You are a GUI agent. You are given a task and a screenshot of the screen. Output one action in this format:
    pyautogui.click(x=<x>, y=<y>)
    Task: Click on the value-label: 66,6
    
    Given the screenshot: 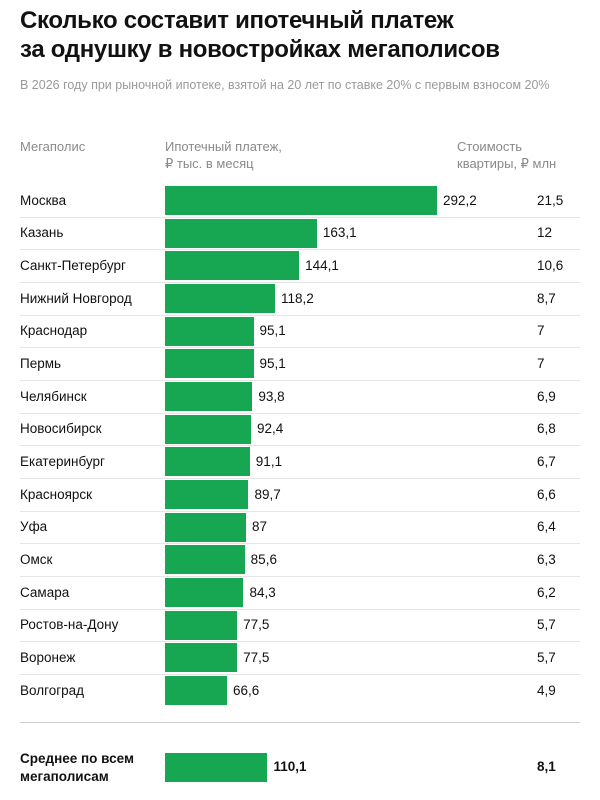 What is the action you would take?
    pyautogui.click(x=246, y=690)
    